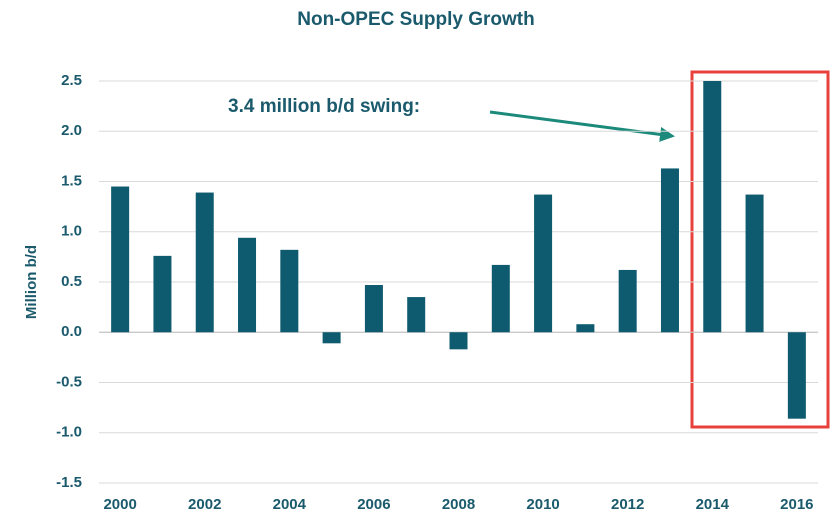 The width and height of the screenshot is (832, 519). What do you see at coordinates (582, 126) in the screenshot?
I see `annotation-arrow` at bounding box center [582, 126].